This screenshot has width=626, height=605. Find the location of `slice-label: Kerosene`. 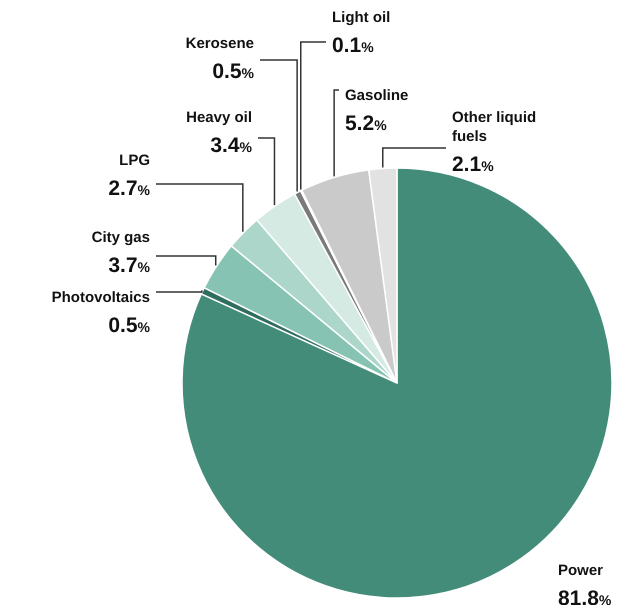

slice-label: Kerosene is located at coordinates (220, 43).